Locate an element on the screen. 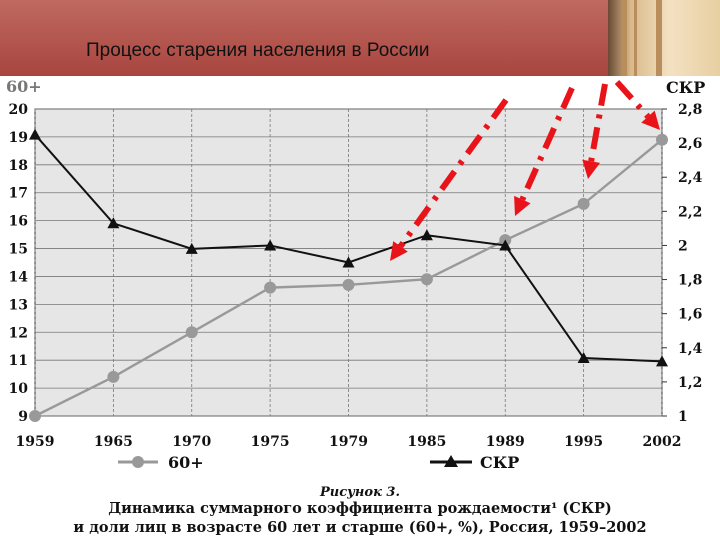 This screenshot has height=540, width=720. left-tick-label: 9 is located at coordinates (23, 417).